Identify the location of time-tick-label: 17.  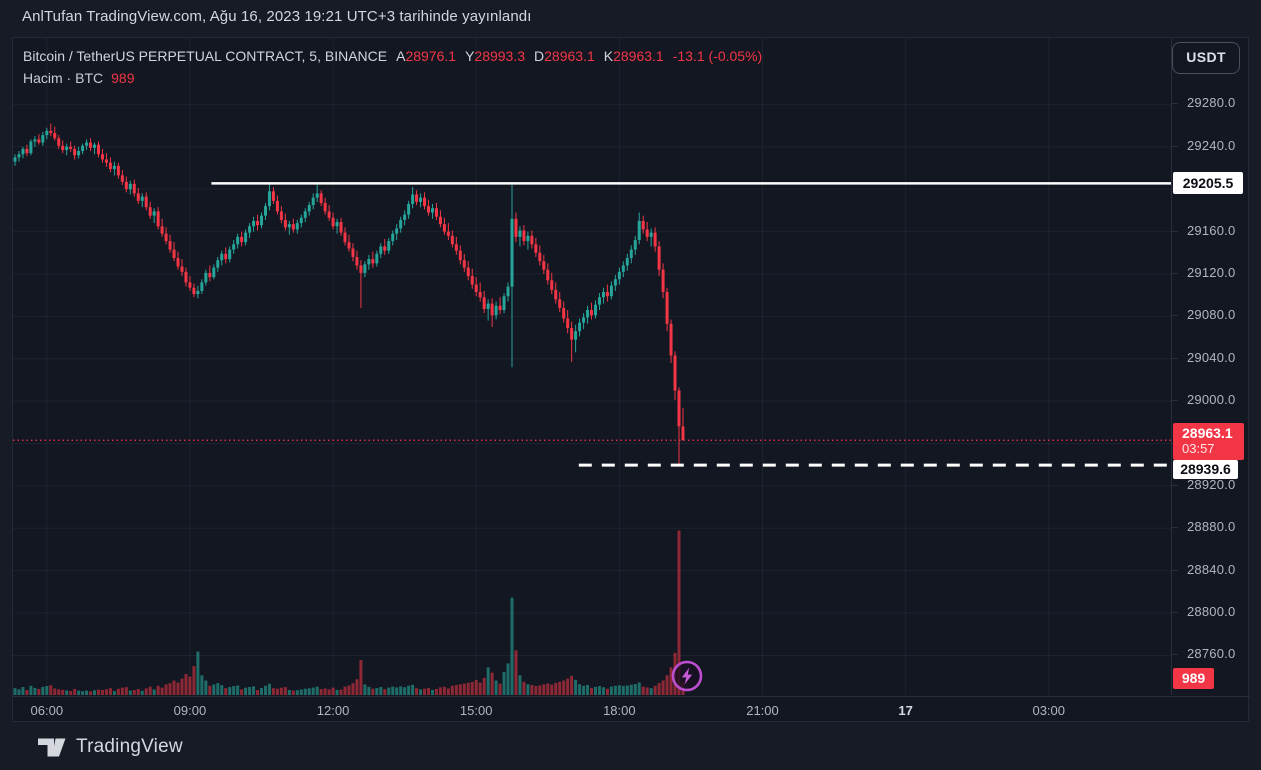
(905, 710).